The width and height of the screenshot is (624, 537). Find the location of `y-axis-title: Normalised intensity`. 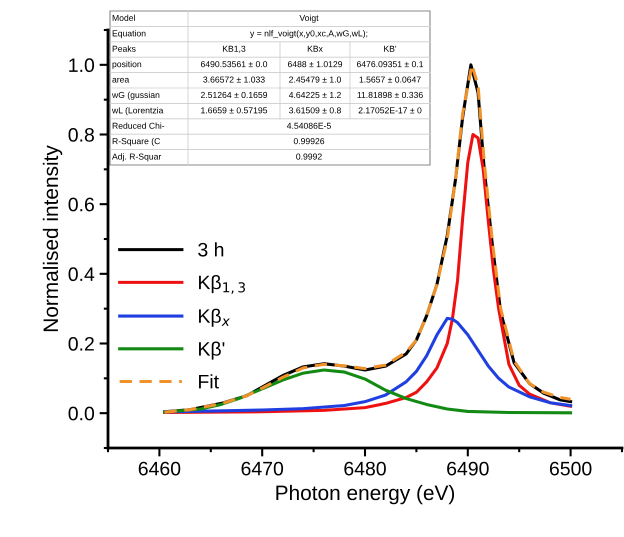

y-axis-title: Normalised intensity is located at coordinates (52, 238).